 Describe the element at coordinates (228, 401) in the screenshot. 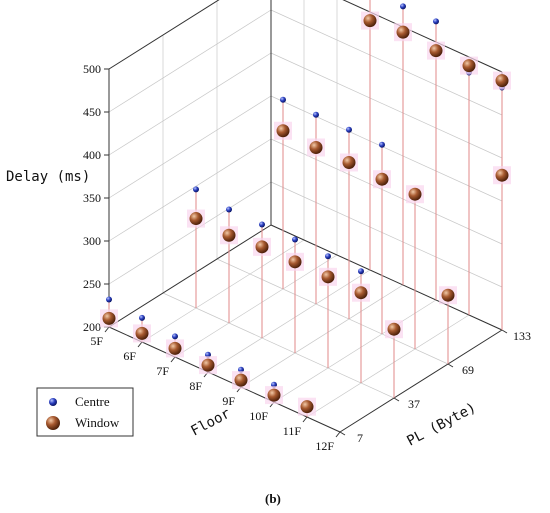

I see `floor-tick-label: 9F` at that location.